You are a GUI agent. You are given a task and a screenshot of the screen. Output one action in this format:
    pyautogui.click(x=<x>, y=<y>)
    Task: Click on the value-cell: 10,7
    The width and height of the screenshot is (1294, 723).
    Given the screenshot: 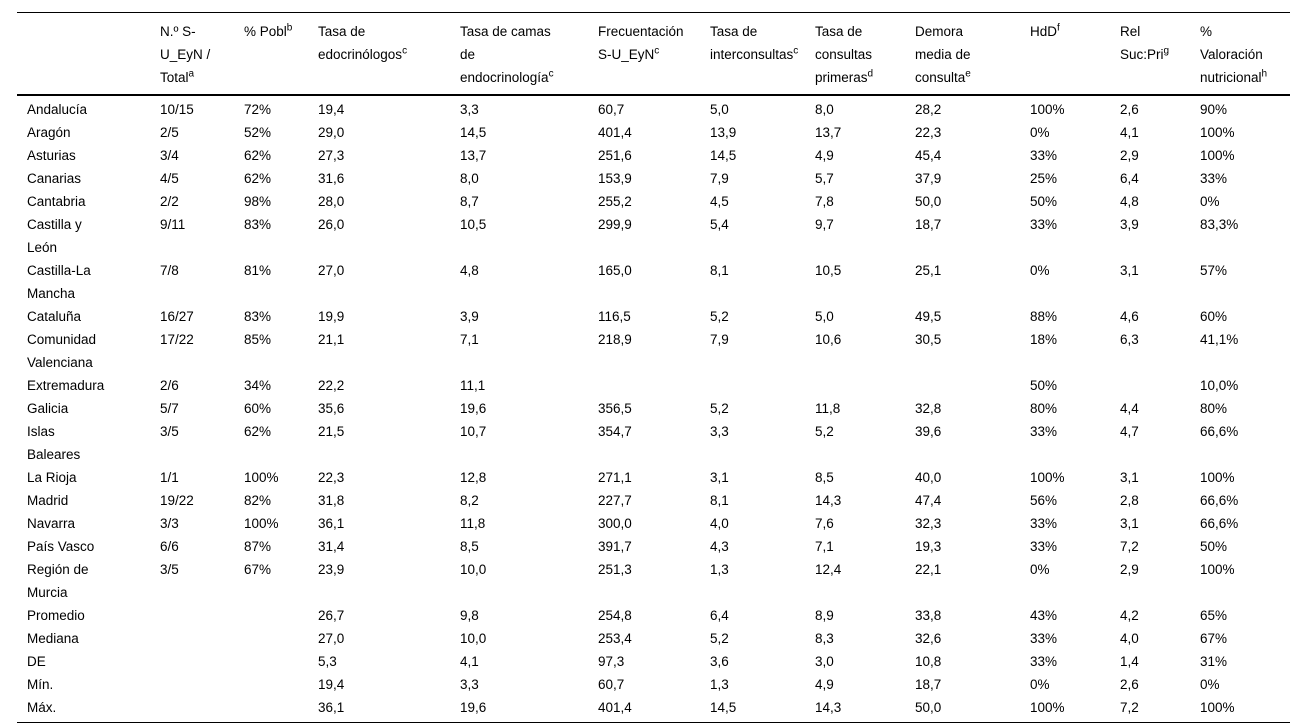 What is the action you would take?
    pyautogui.click(x=473, y=431)
    